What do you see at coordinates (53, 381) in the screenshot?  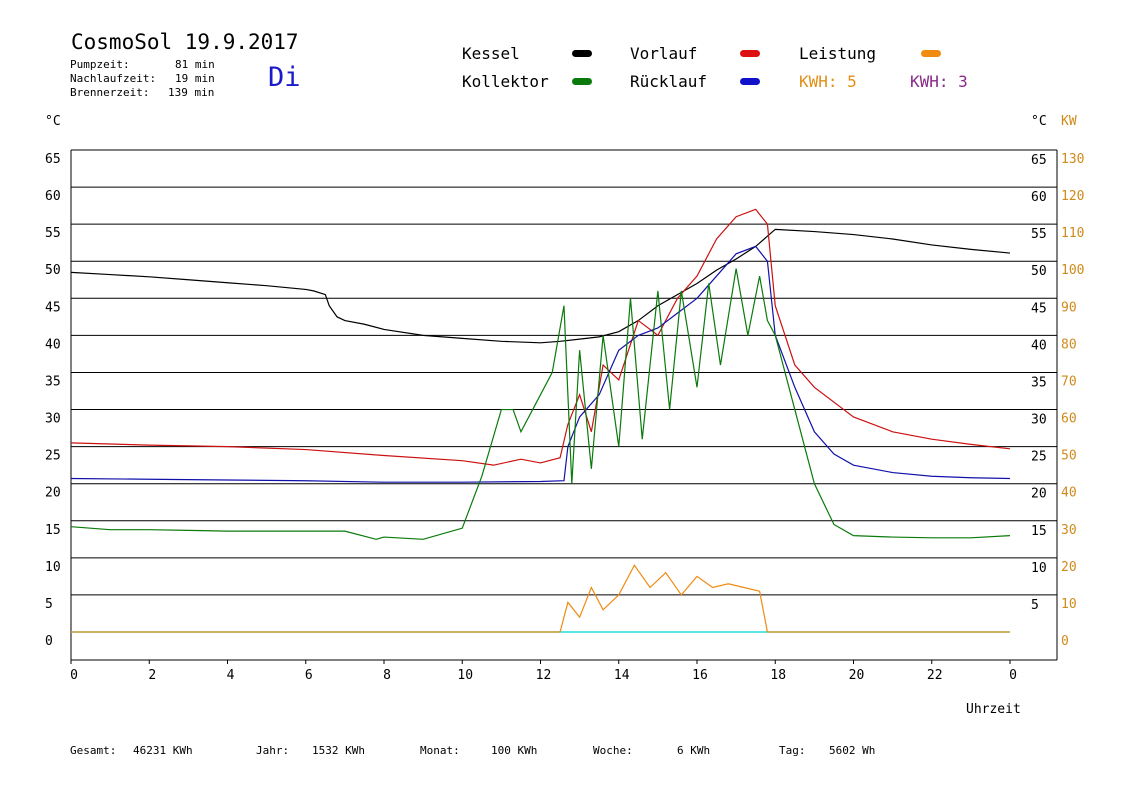 I see `y-tick-label: 35` at bounding box center [53, 381].